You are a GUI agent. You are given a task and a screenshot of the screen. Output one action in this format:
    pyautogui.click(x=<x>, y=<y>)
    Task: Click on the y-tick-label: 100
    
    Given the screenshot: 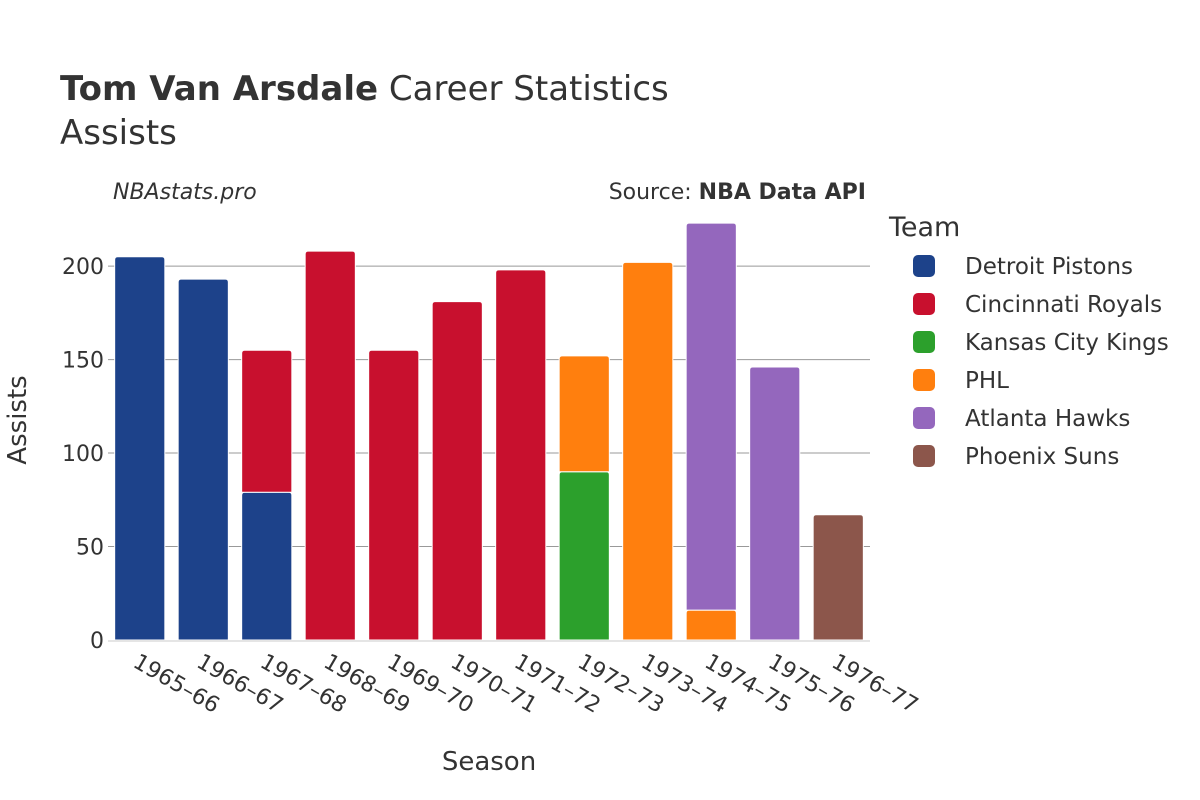 What is the action you would take?
    pyautogui.click(x=83, y=454)
    